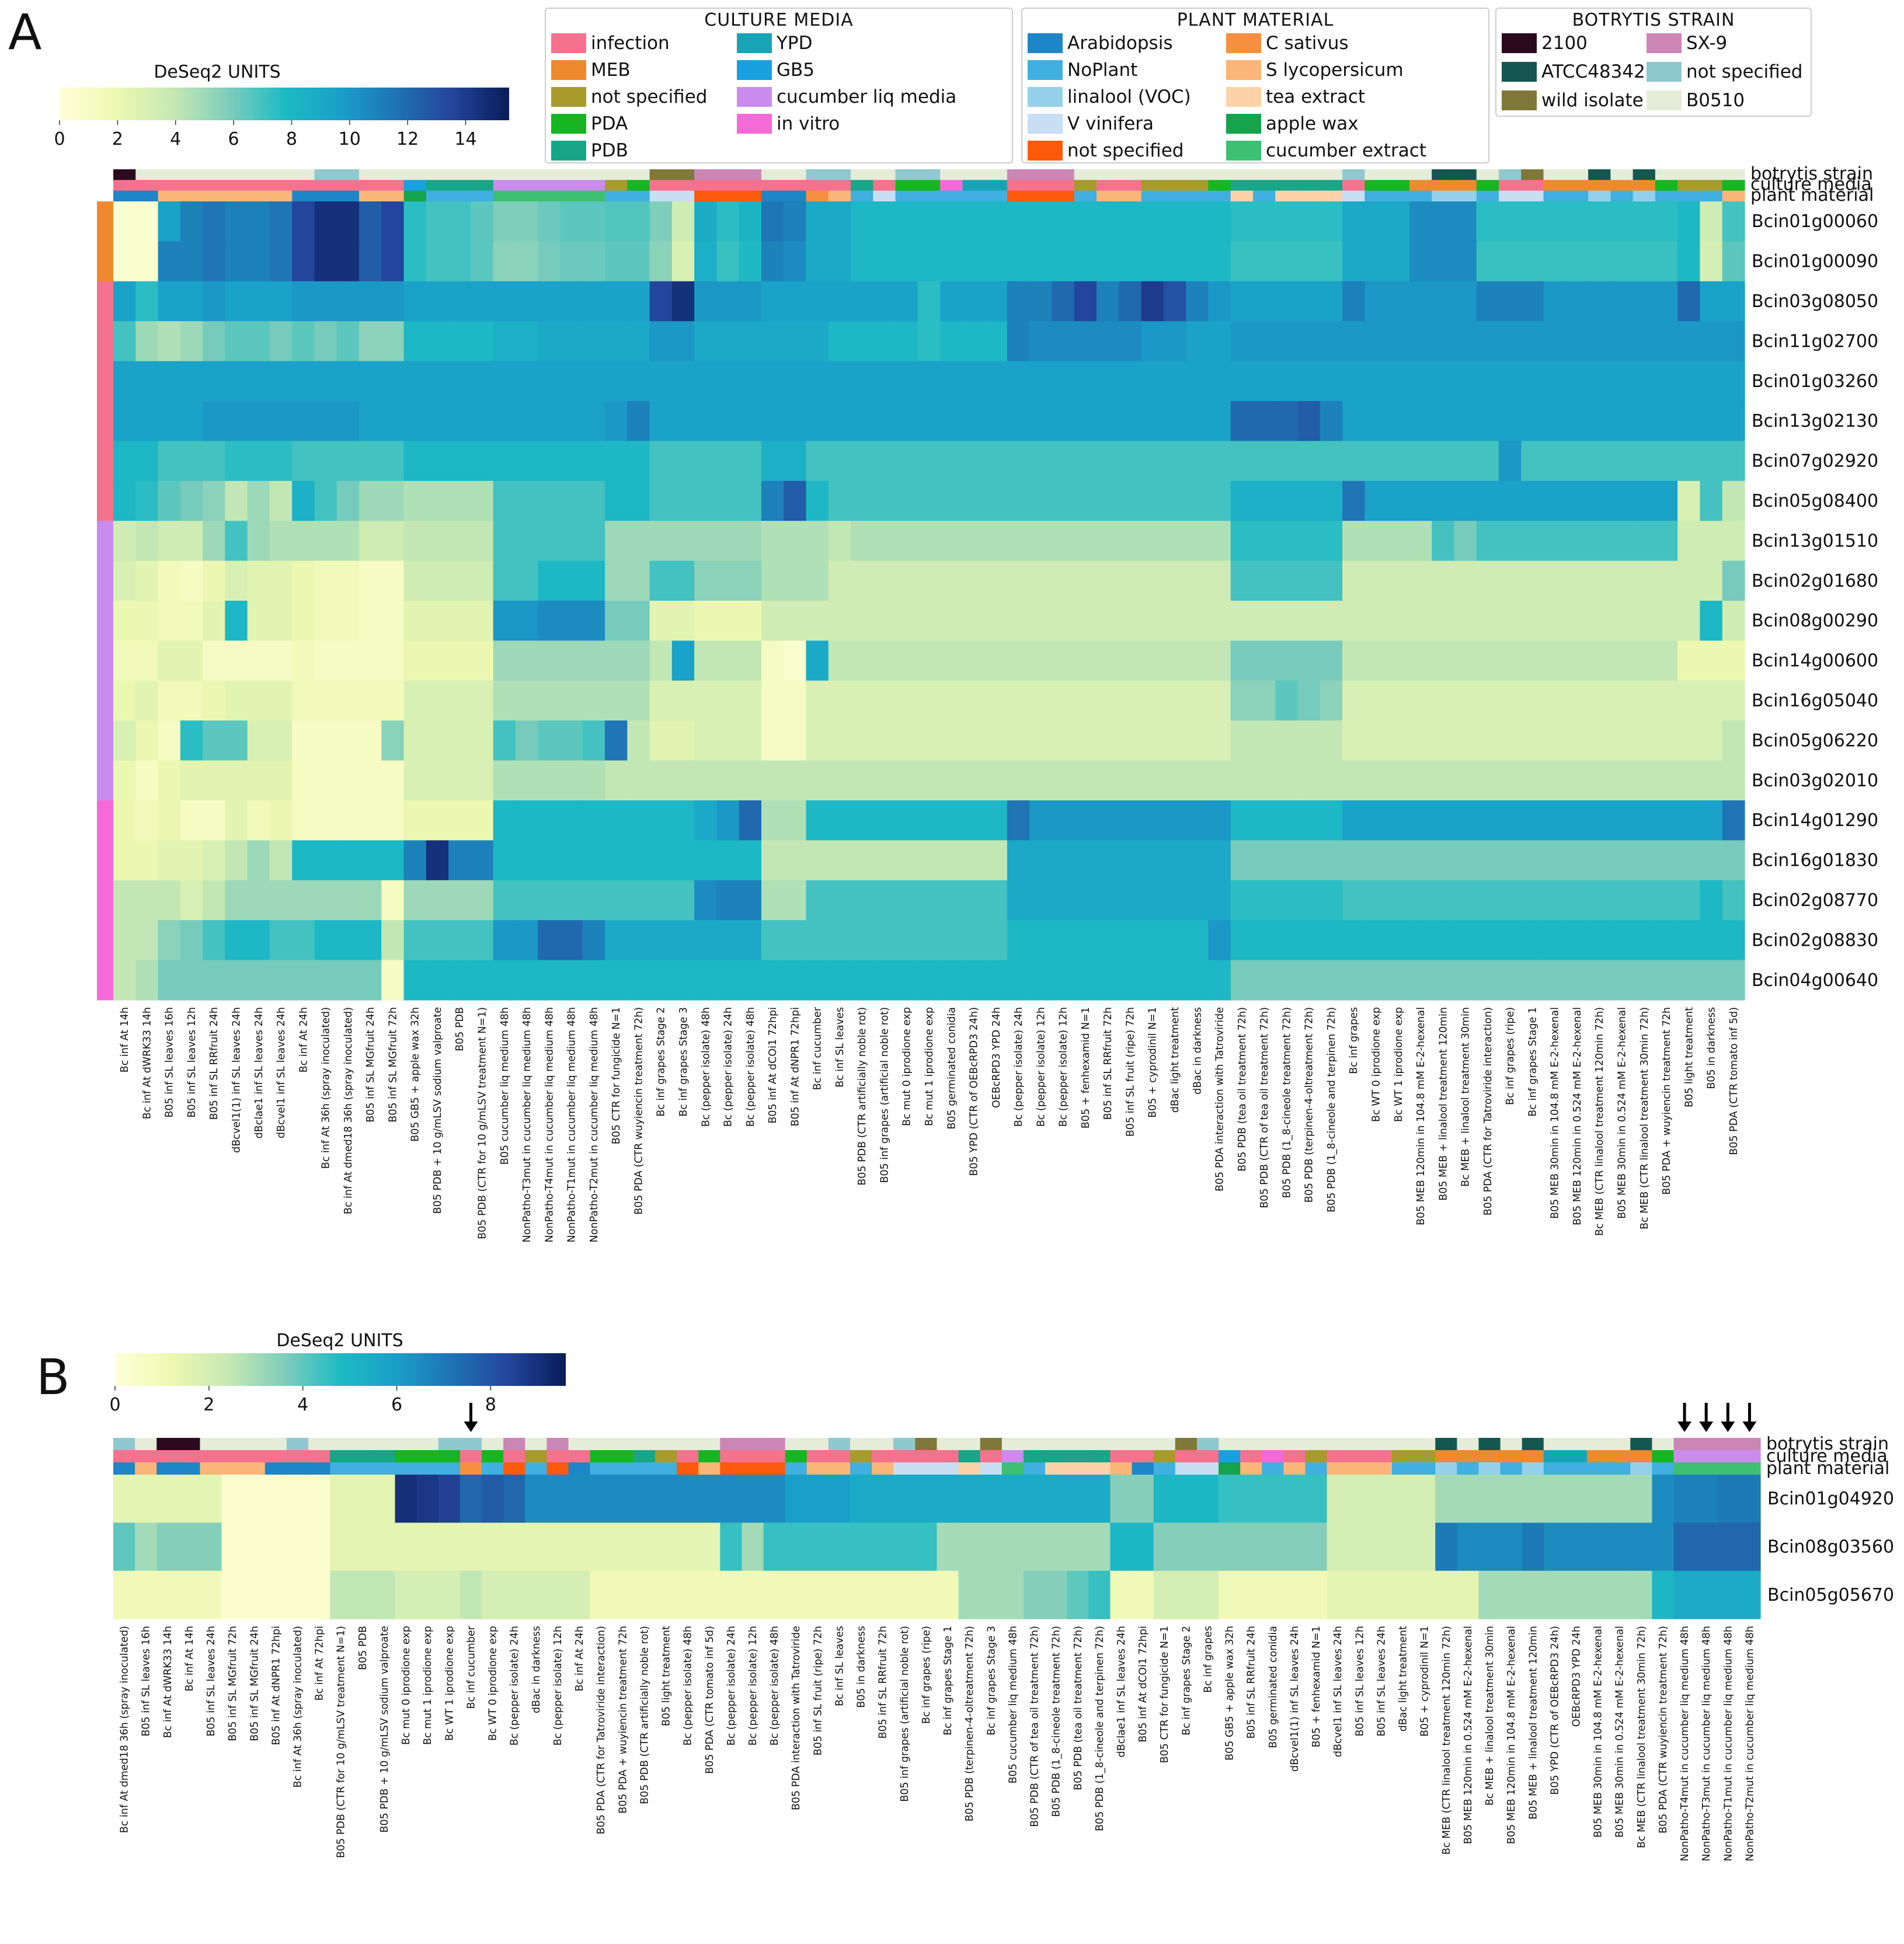 The height and width of the screenshot is (1944, 1904). Describe the element at coordinates (407, 139) in the screenshot. I see `colorbar-tick-label: 12` at that location.